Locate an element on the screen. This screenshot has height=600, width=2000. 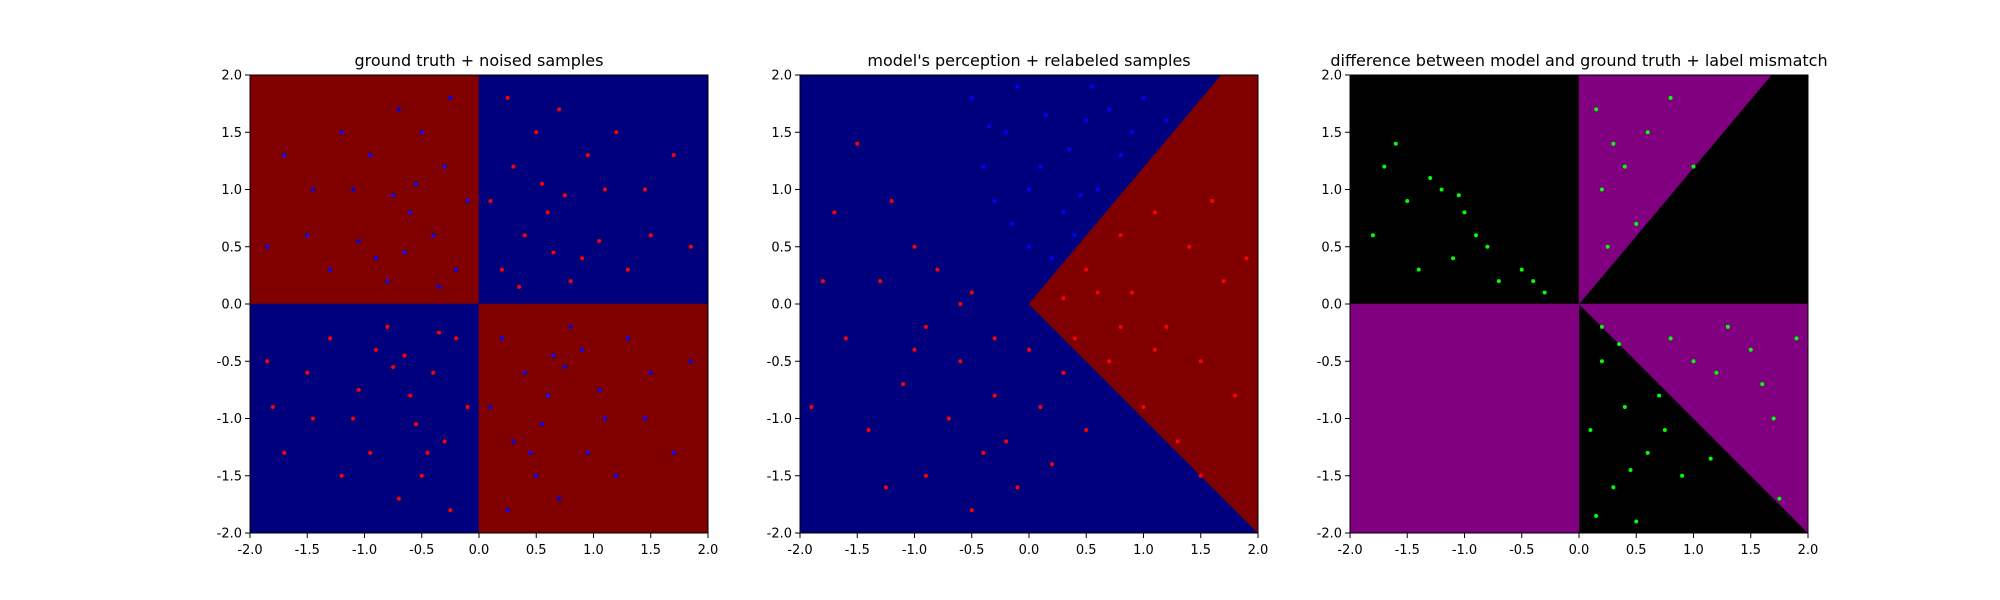
x-tick-label: -1.0 is located at coordinates (1464, 550).